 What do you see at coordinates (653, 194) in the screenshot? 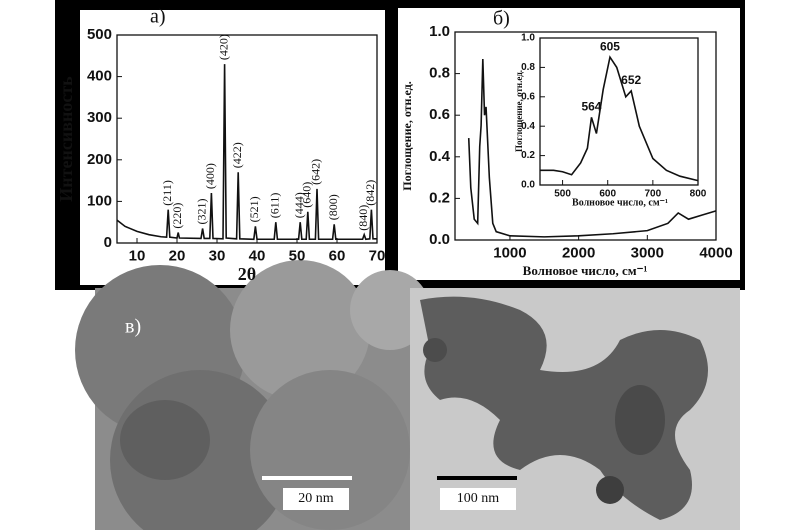
I see `x-tick-label: 700` at bounding box center [653, 194].